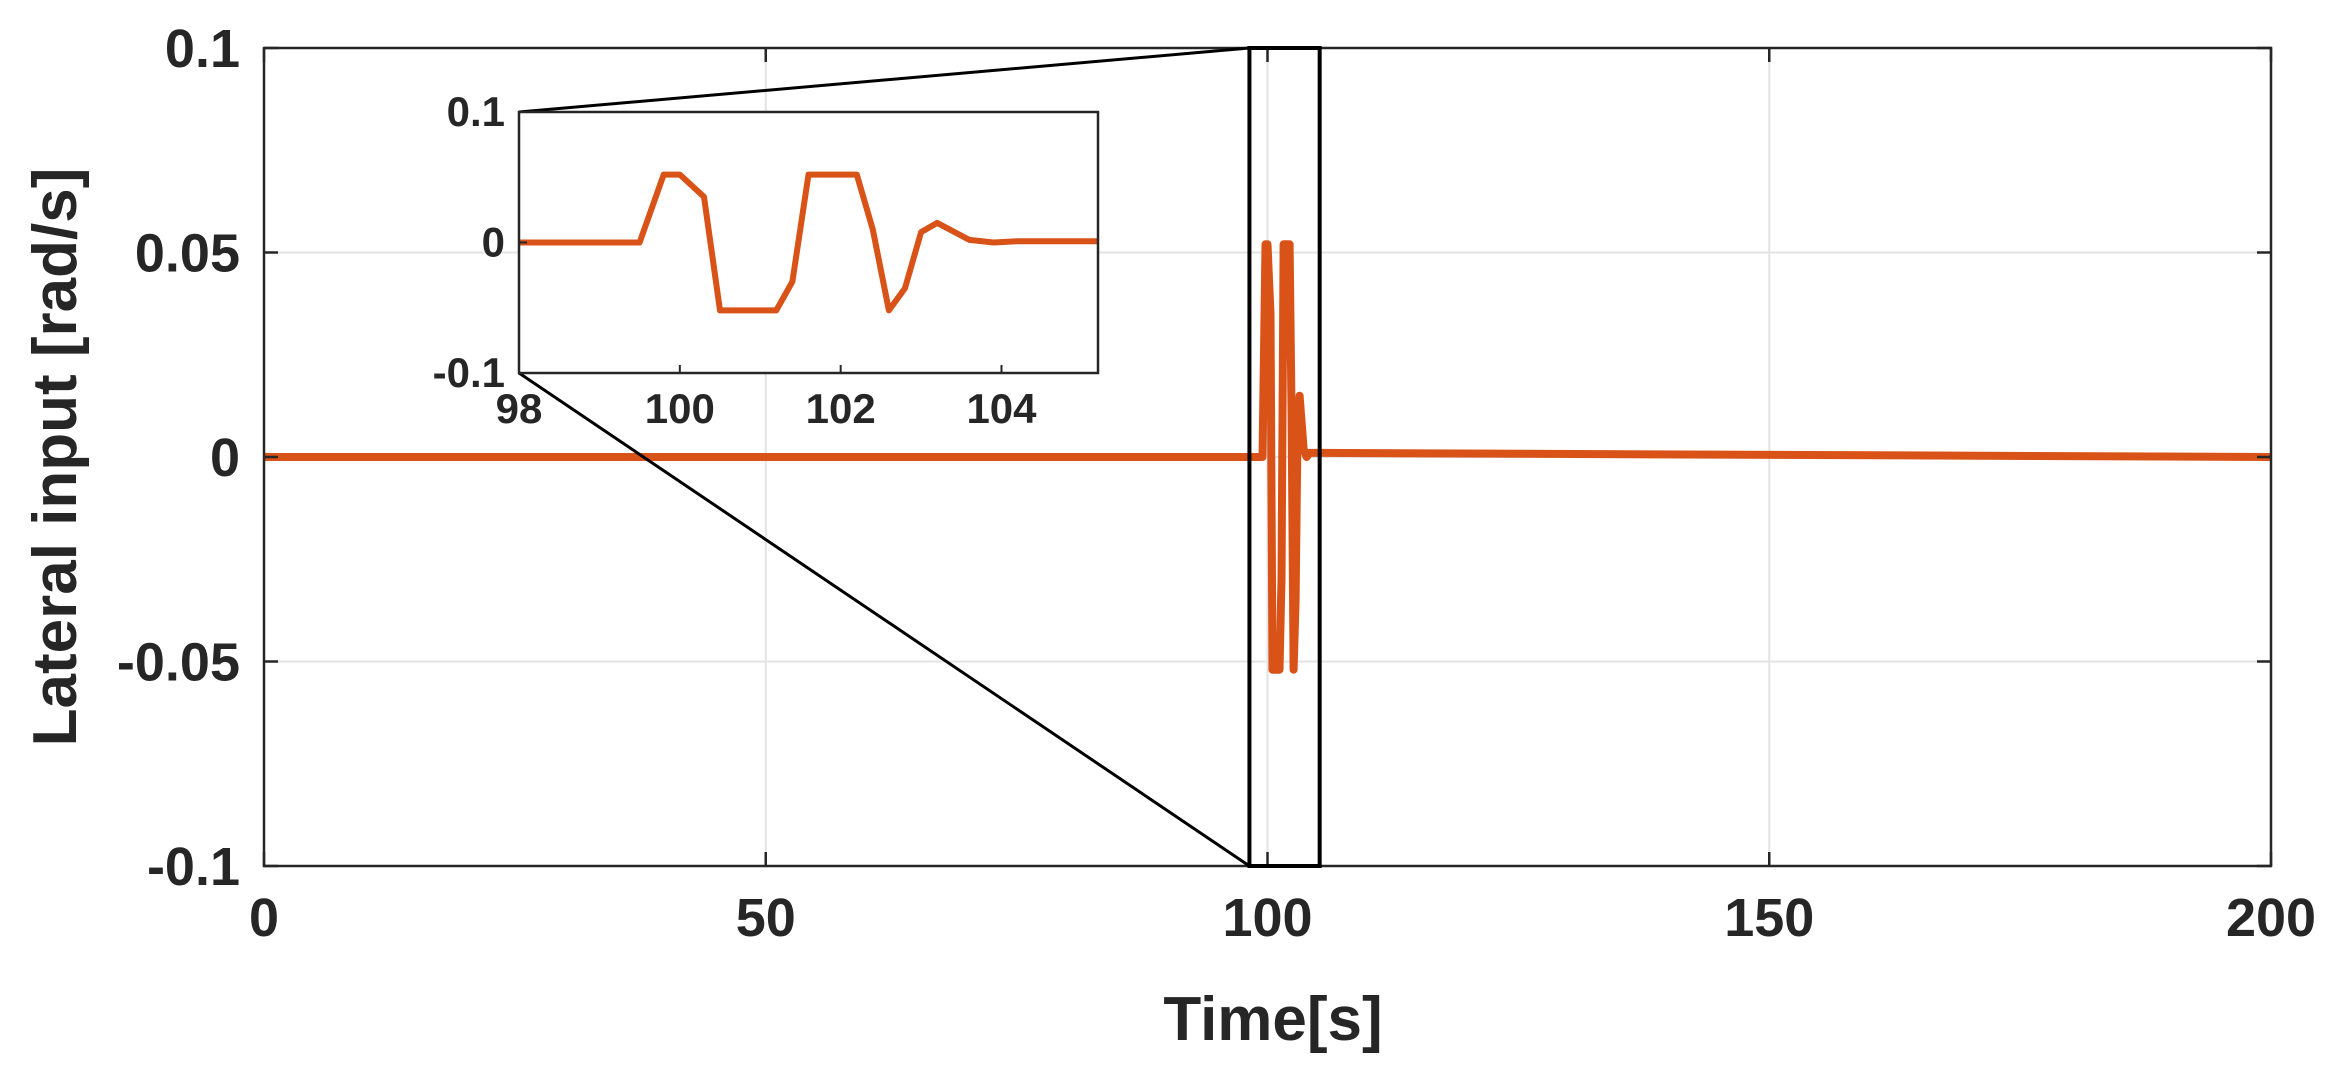 The height and width of the screenshot is (1078, 2344). What do you see at coordinates (1267, 918) in the screenshot?
I see `x-tick-label: 100` at bounding box center [1267, 918].